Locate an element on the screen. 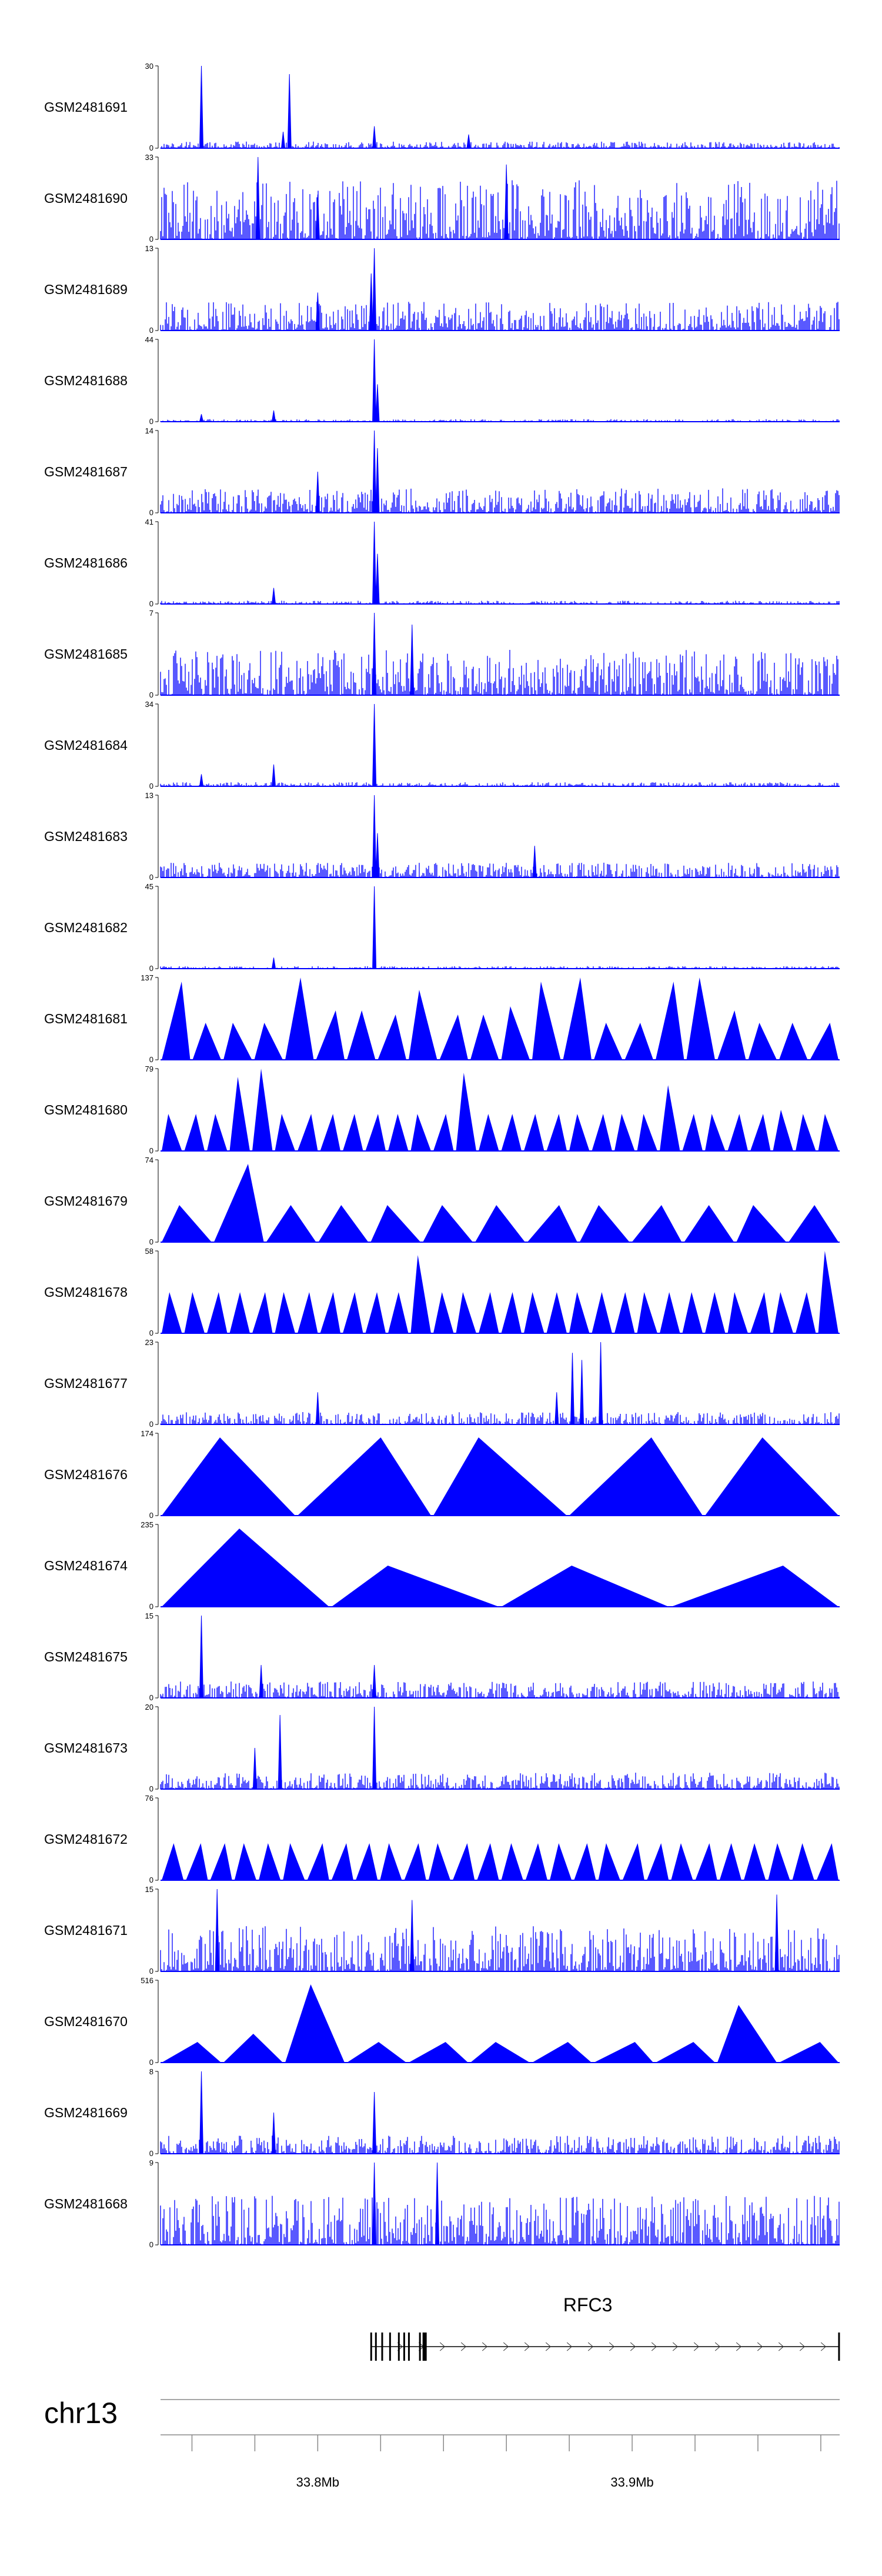  track-label: GSM2481680 is located at coordinates (86, 1109).